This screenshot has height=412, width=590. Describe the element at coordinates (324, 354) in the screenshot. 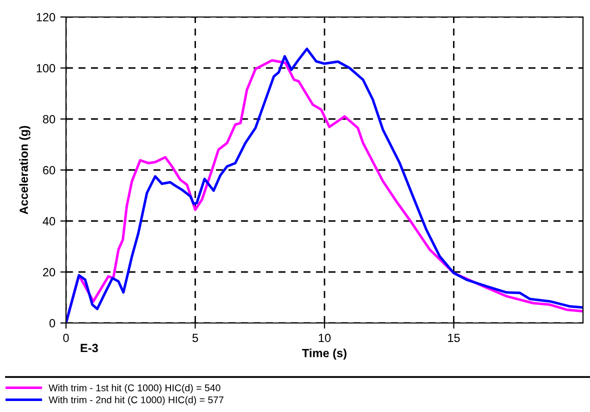

I see `x-axis-title: Time (s)` at that location.